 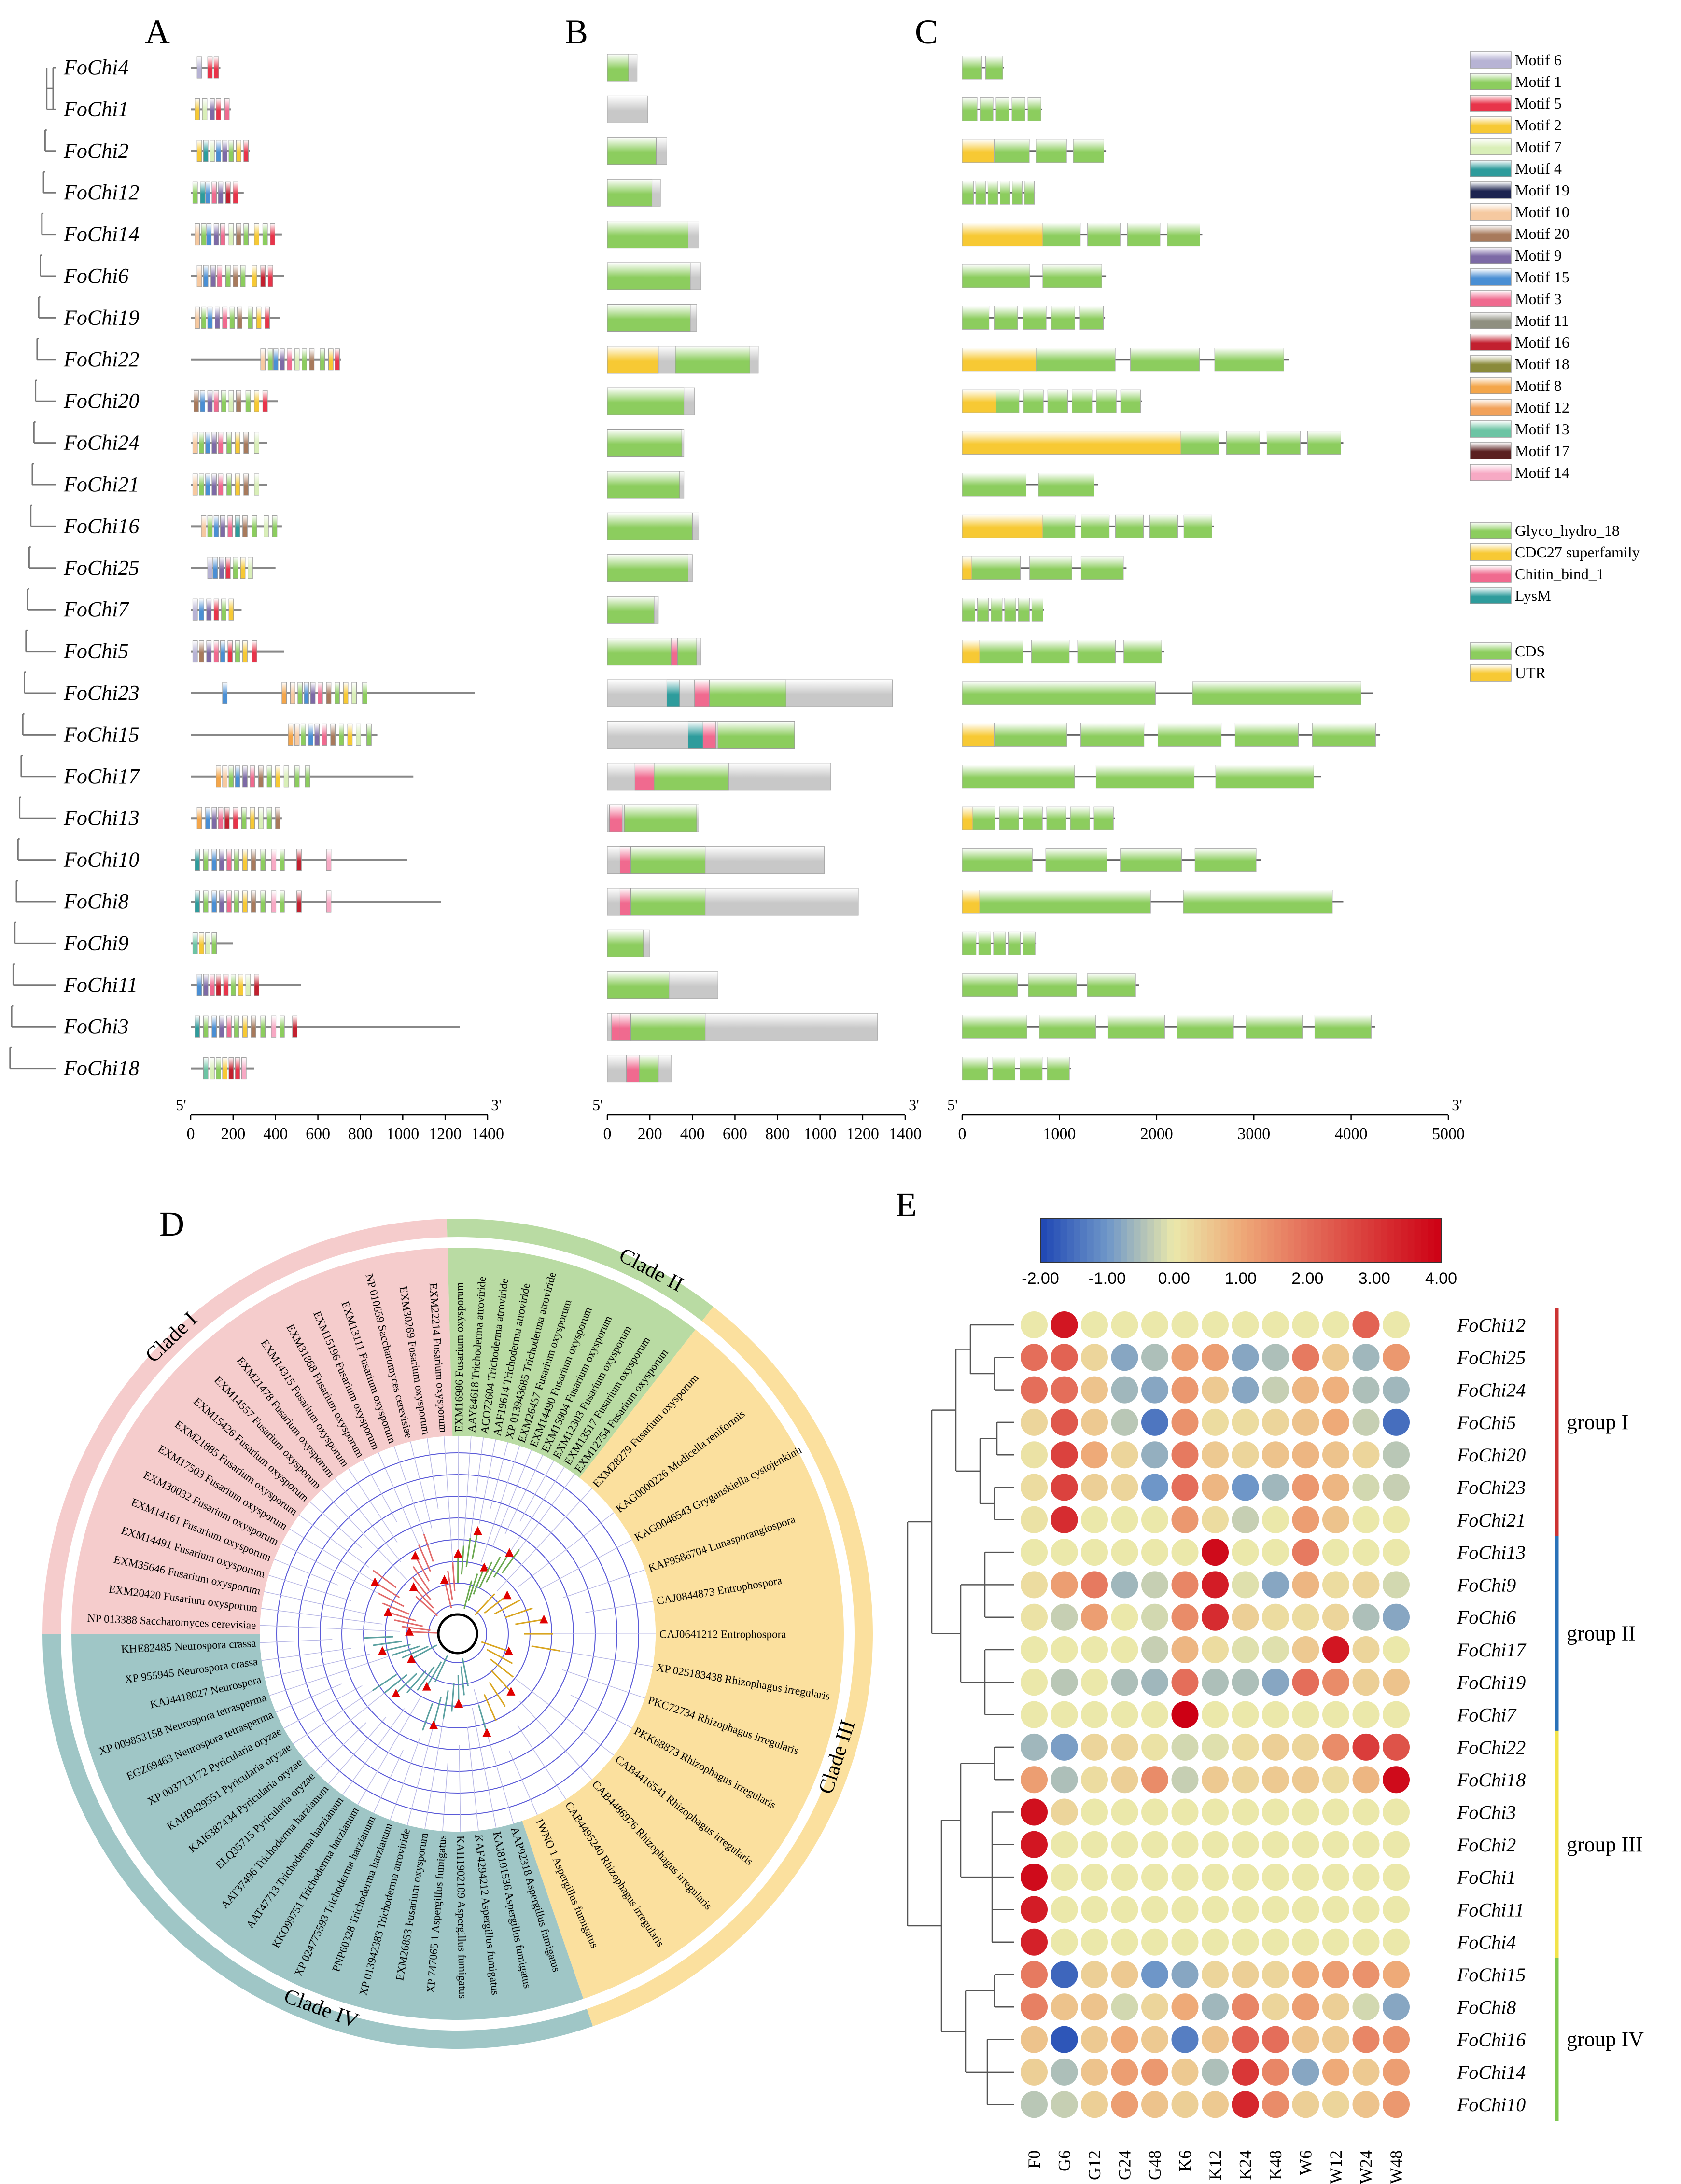 I want to click on heatmap-row-label: FoChi7, so click(x=1487, y=1715).